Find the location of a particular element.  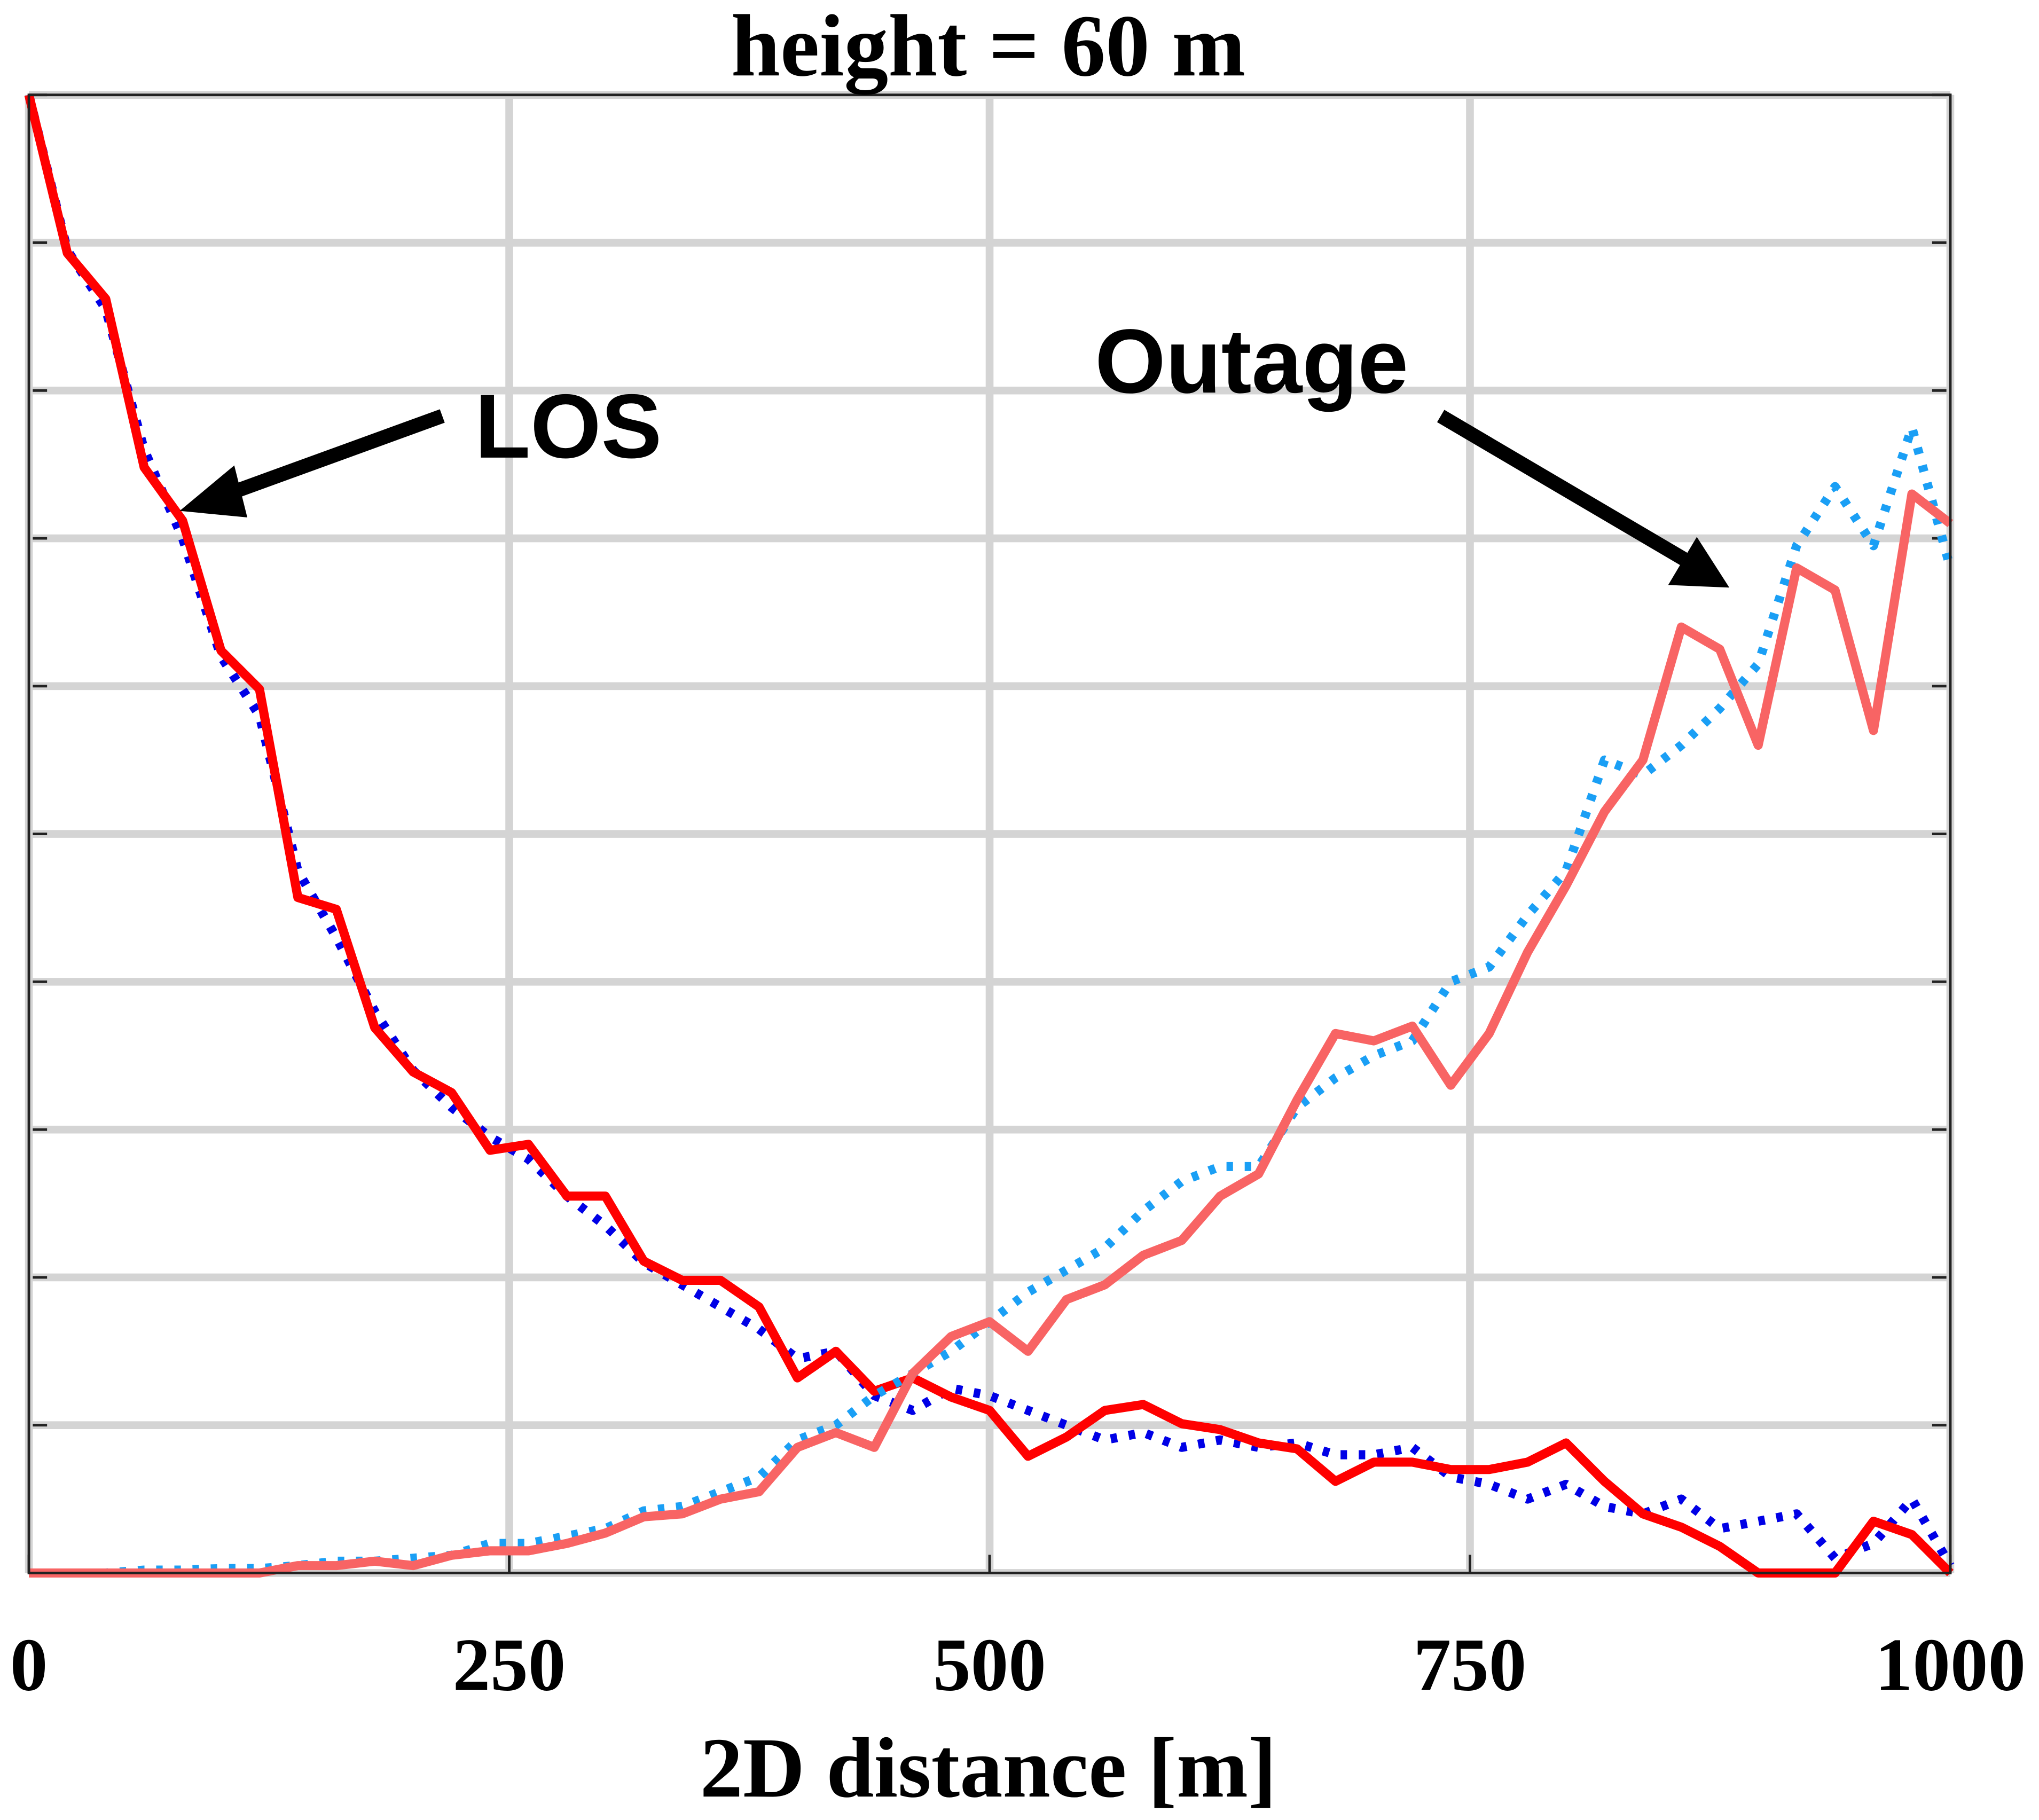

annotation: Outage is located at coordinates (1251, 361).